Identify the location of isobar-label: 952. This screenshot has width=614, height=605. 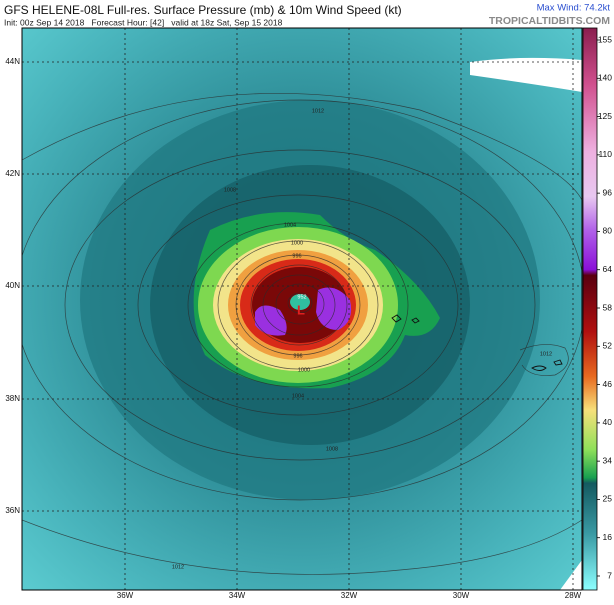
(301, 297).